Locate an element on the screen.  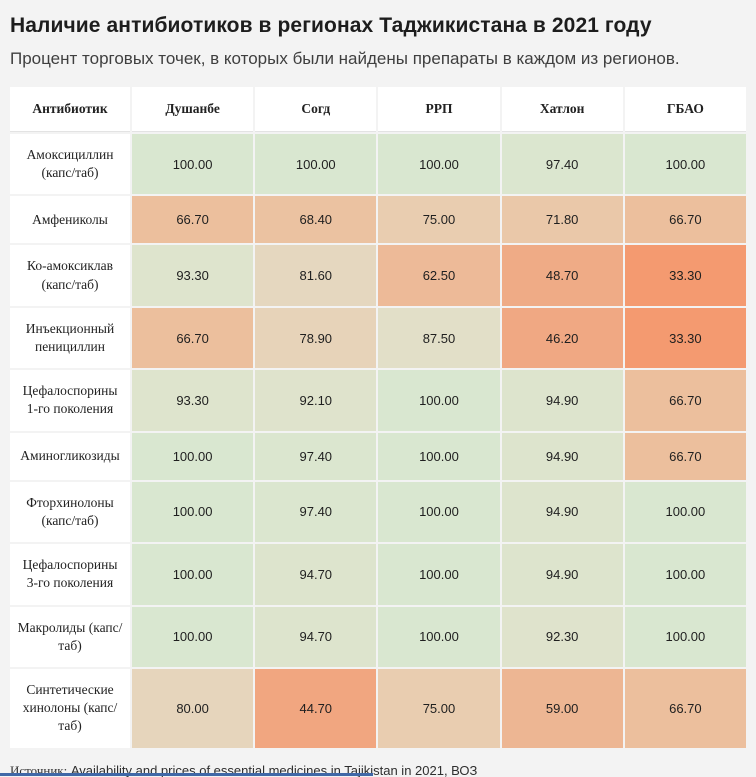
table-header: Антибиотик Душанбе Согд РРП Хатлон ГБАО is located at coordinates (378, 109).